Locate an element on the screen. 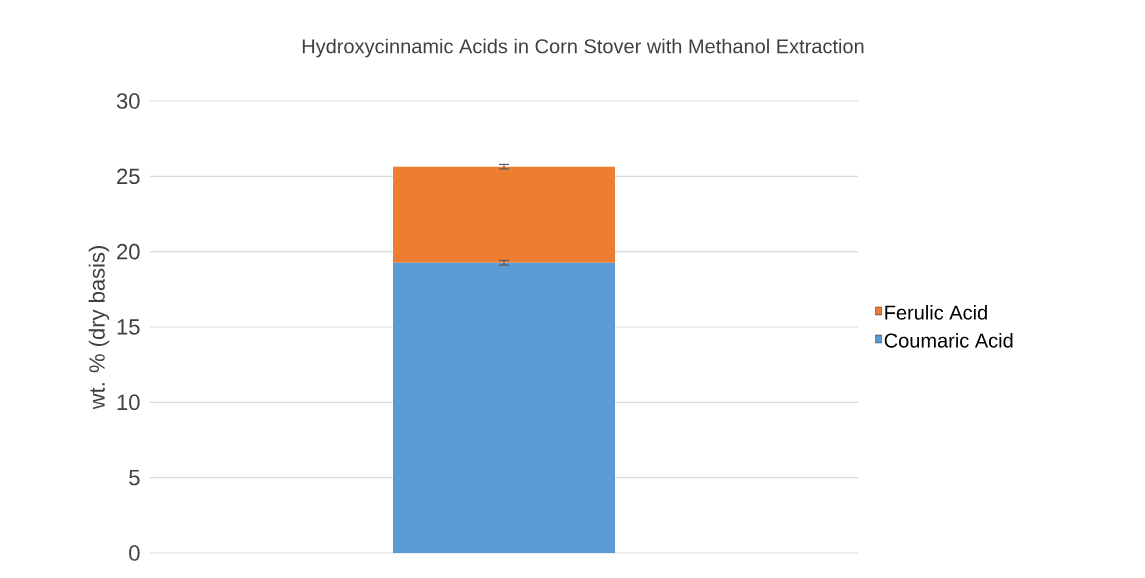  y-tick-label: 5 is located at coordinates (134, 477).